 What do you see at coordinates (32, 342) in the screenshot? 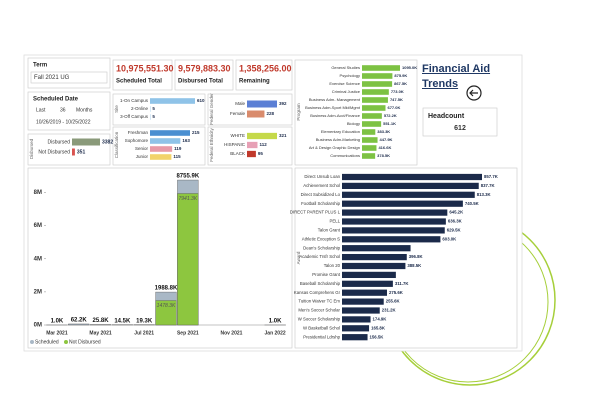
I see `legend-swatch` at bounding box center [32, 342].